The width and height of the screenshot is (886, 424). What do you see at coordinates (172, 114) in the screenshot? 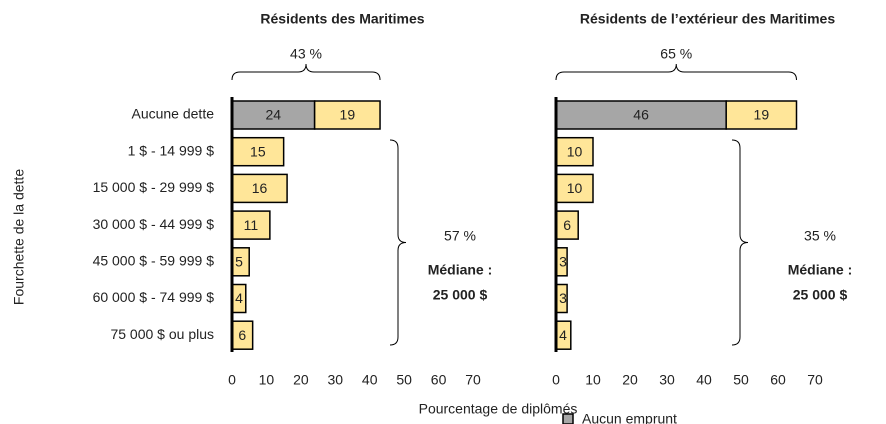
I see `category-label: Aucune dette` at bounding box center [172, 114].